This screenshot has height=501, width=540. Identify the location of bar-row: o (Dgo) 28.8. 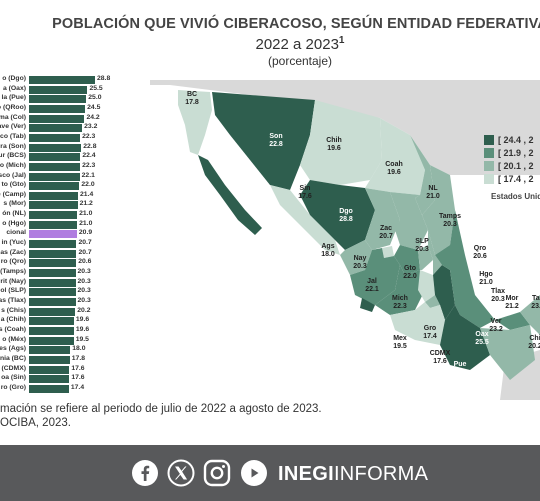
(60, 80).